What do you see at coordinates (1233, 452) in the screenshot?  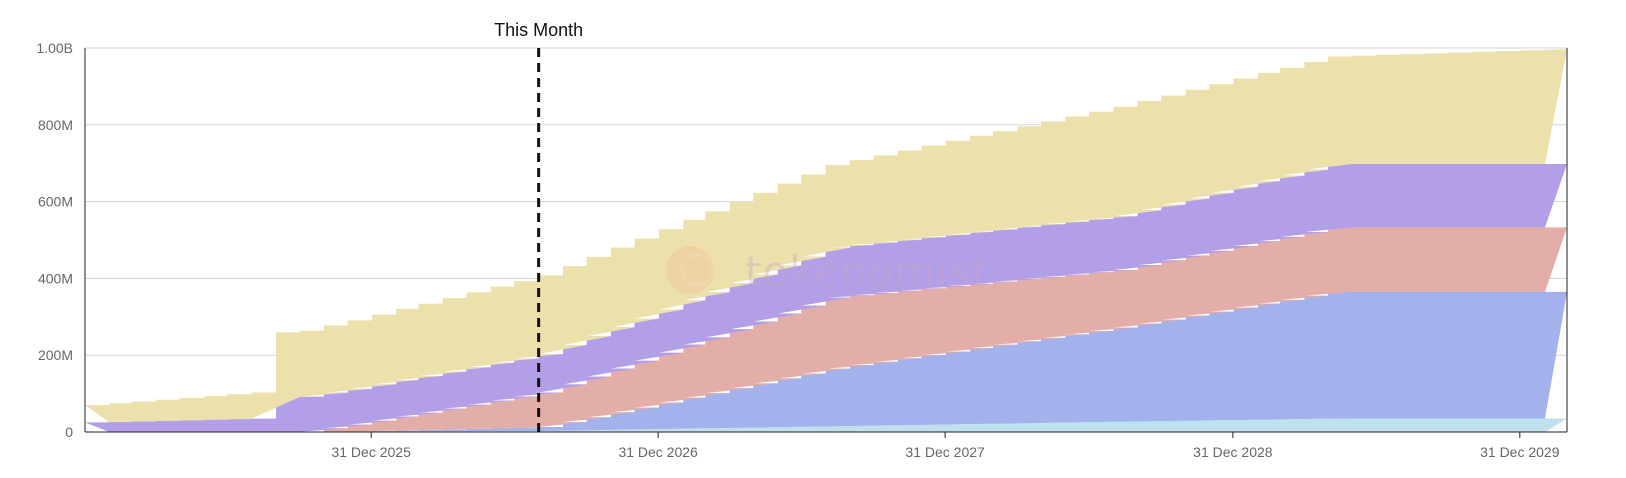 I see `x-tick-label: 31 Dec 2028` at bounding box center [1233, 452].